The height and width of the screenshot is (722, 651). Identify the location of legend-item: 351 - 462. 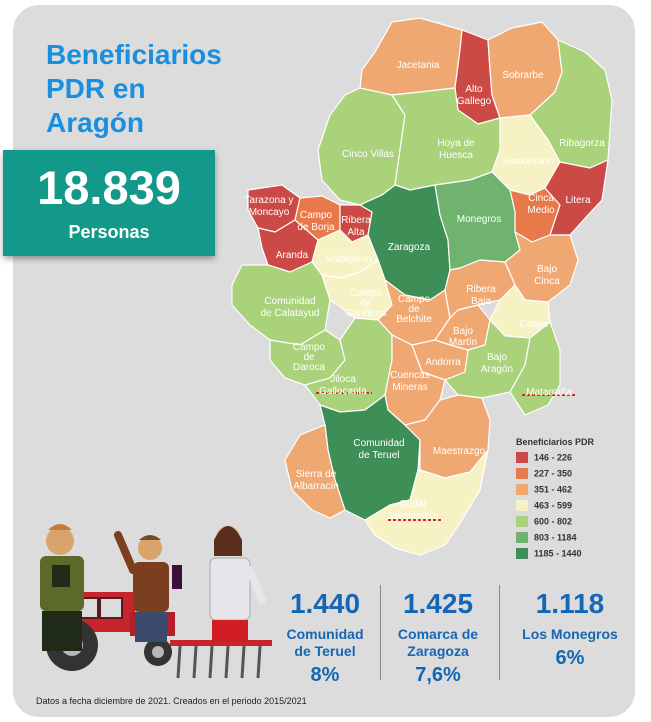
(544, 490).